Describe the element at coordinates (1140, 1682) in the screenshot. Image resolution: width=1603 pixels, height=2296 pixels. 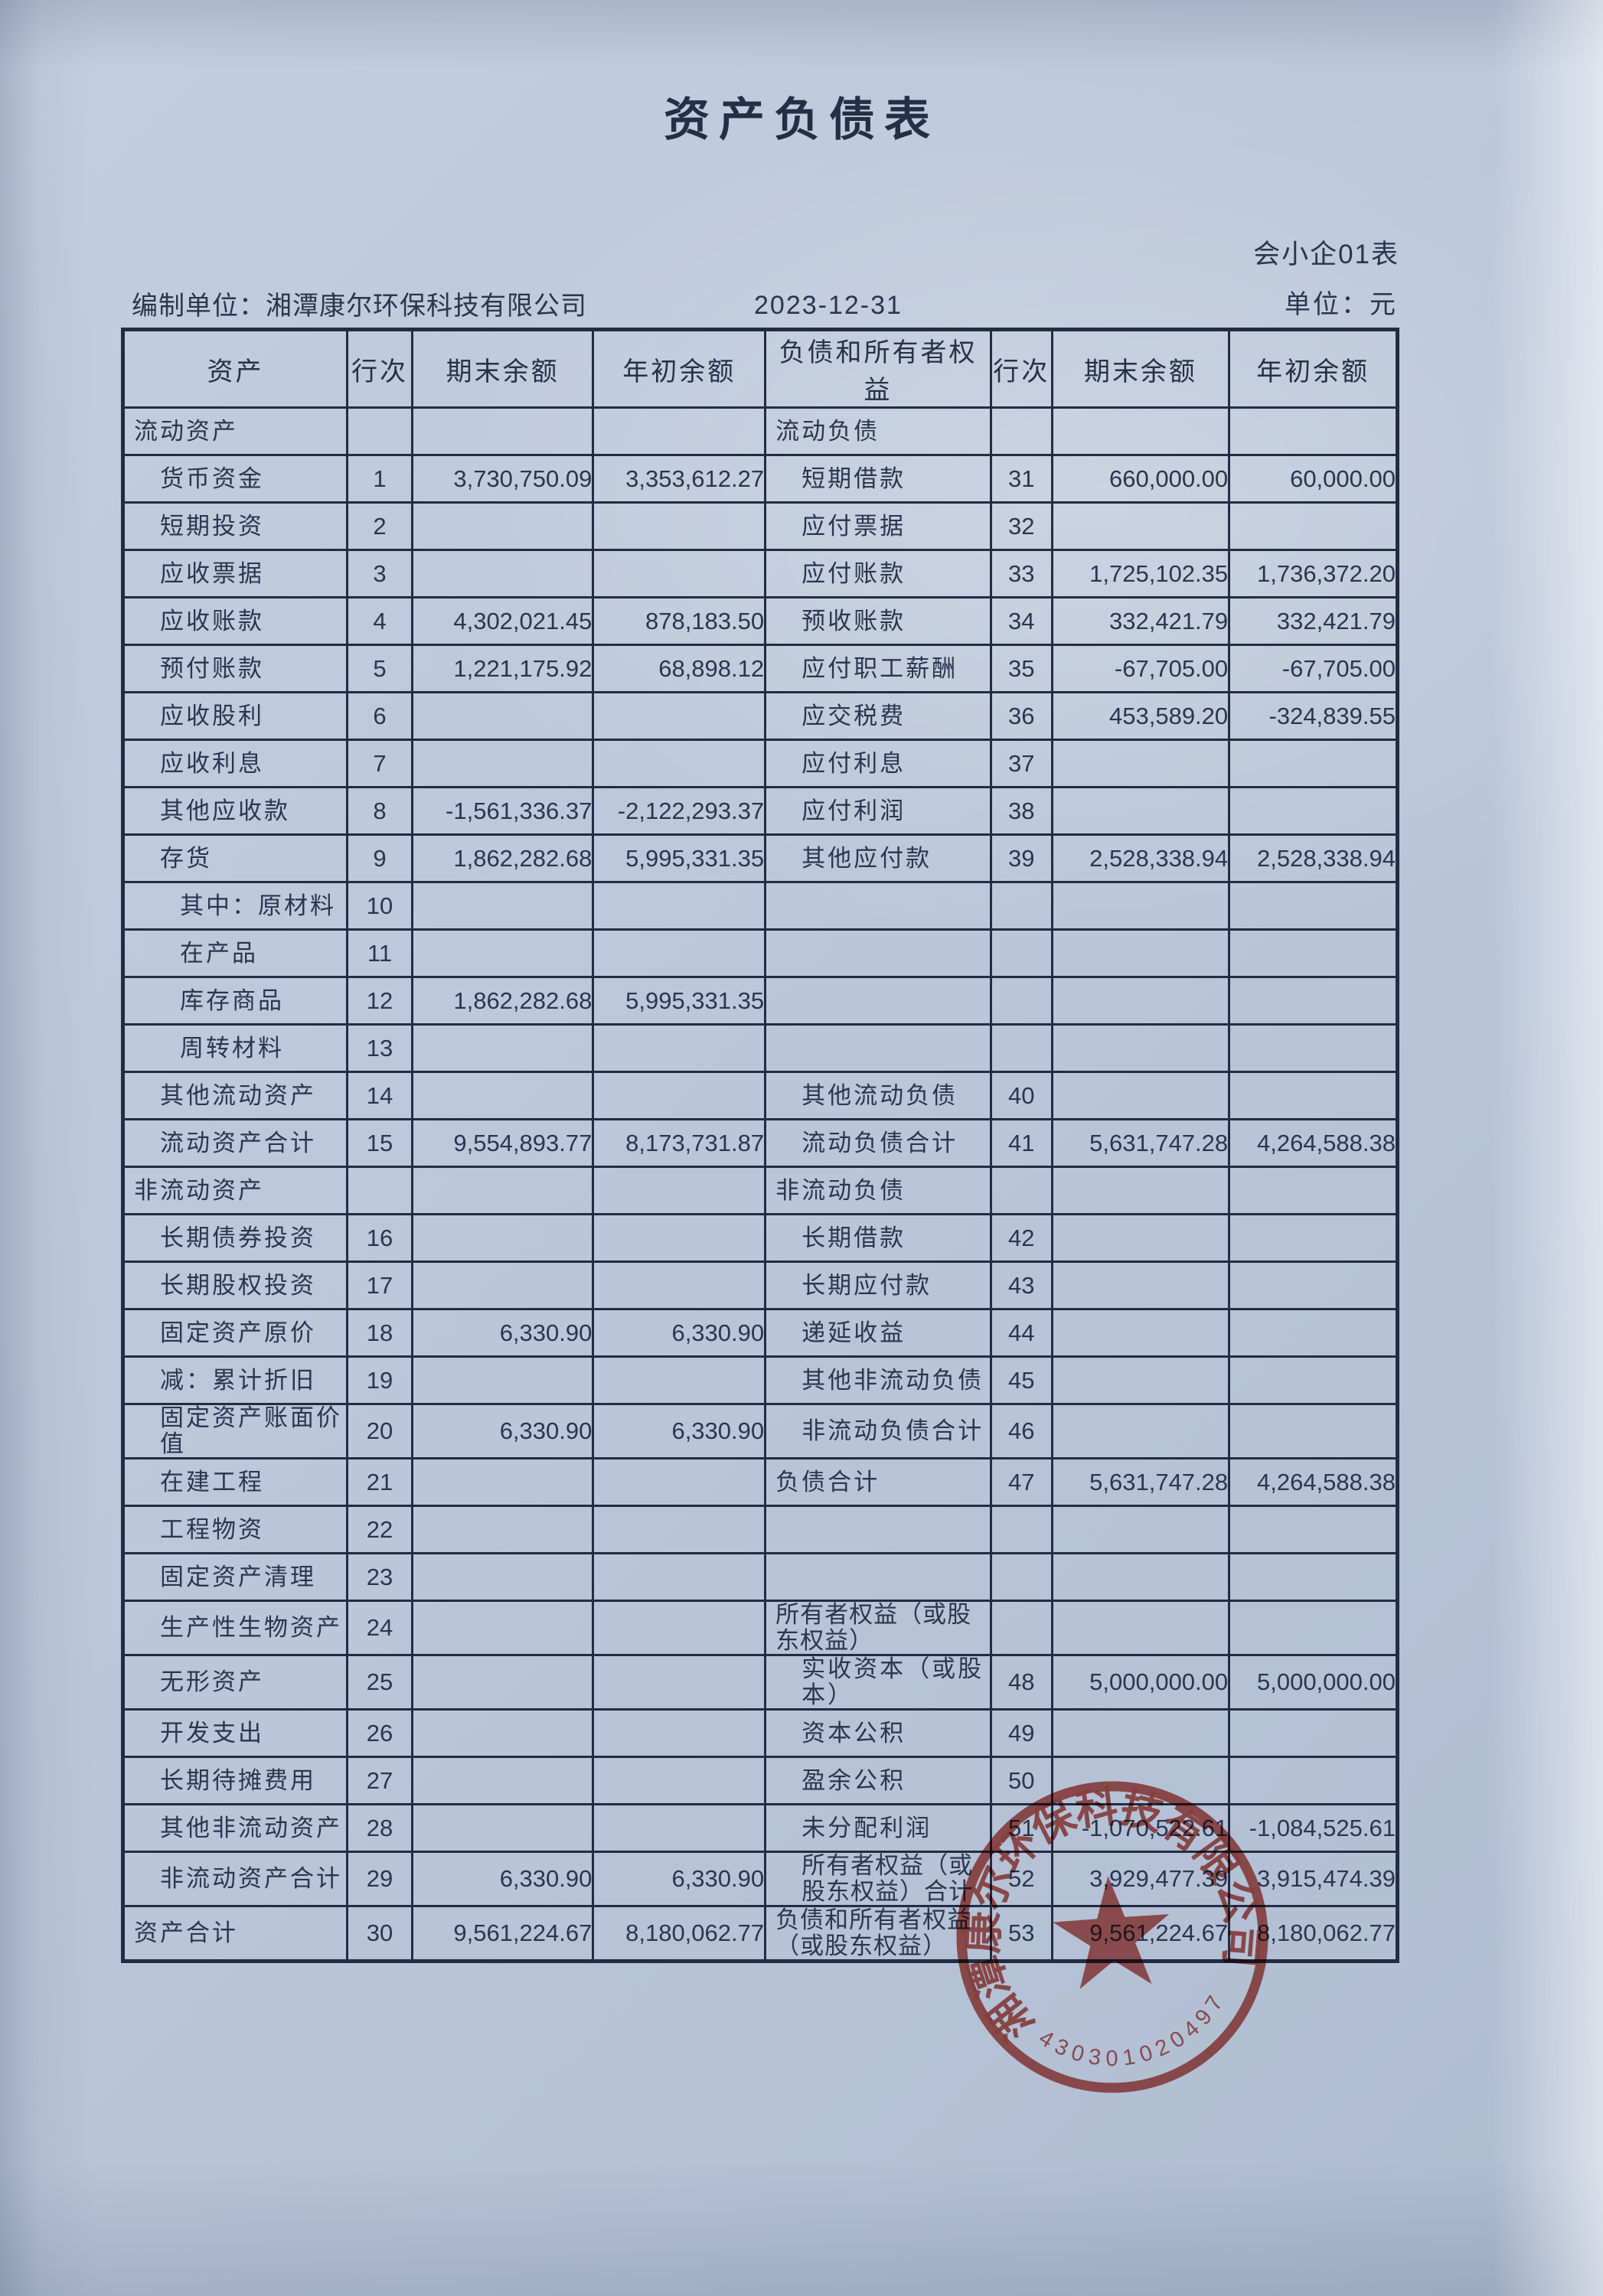
I see `liability-ending-cell: 5,000,000.00` at that location.